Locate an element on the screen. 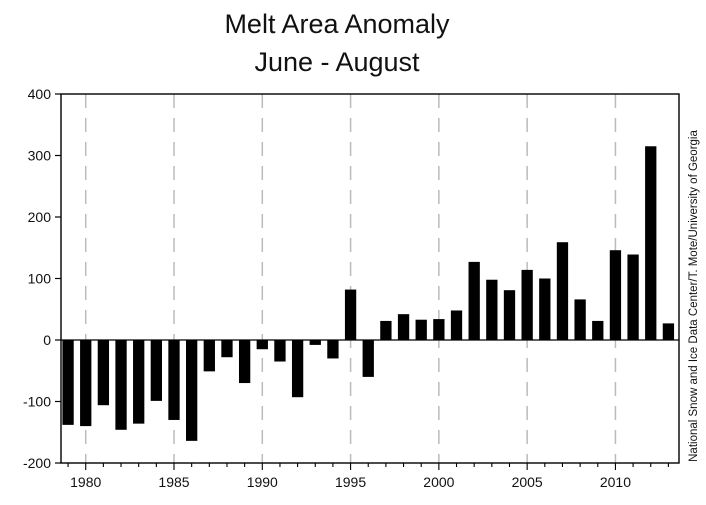 This screenshot has width=706, height=505. bar-2010 is located at coordinates (615, 295).